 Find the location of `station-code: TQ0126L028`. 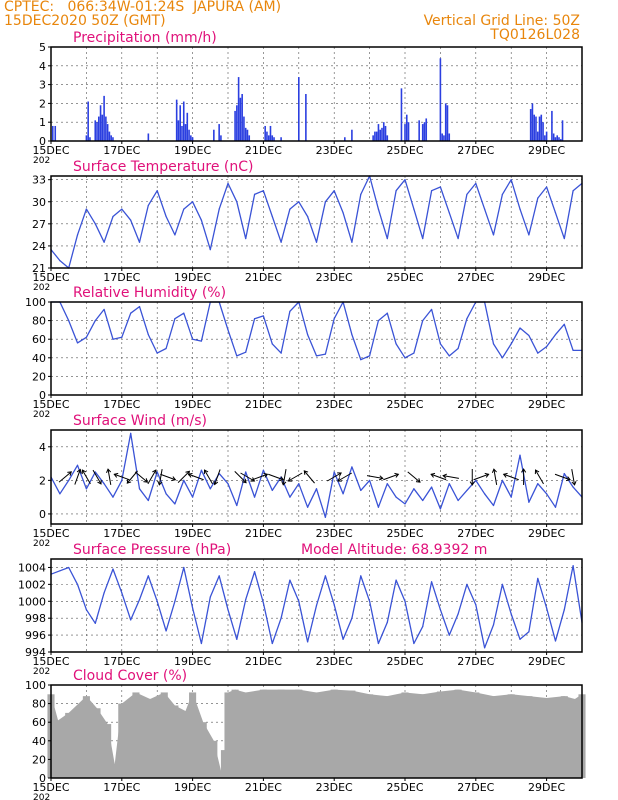

station-code: TQ0126L028 is located at coordinates (535, 35).